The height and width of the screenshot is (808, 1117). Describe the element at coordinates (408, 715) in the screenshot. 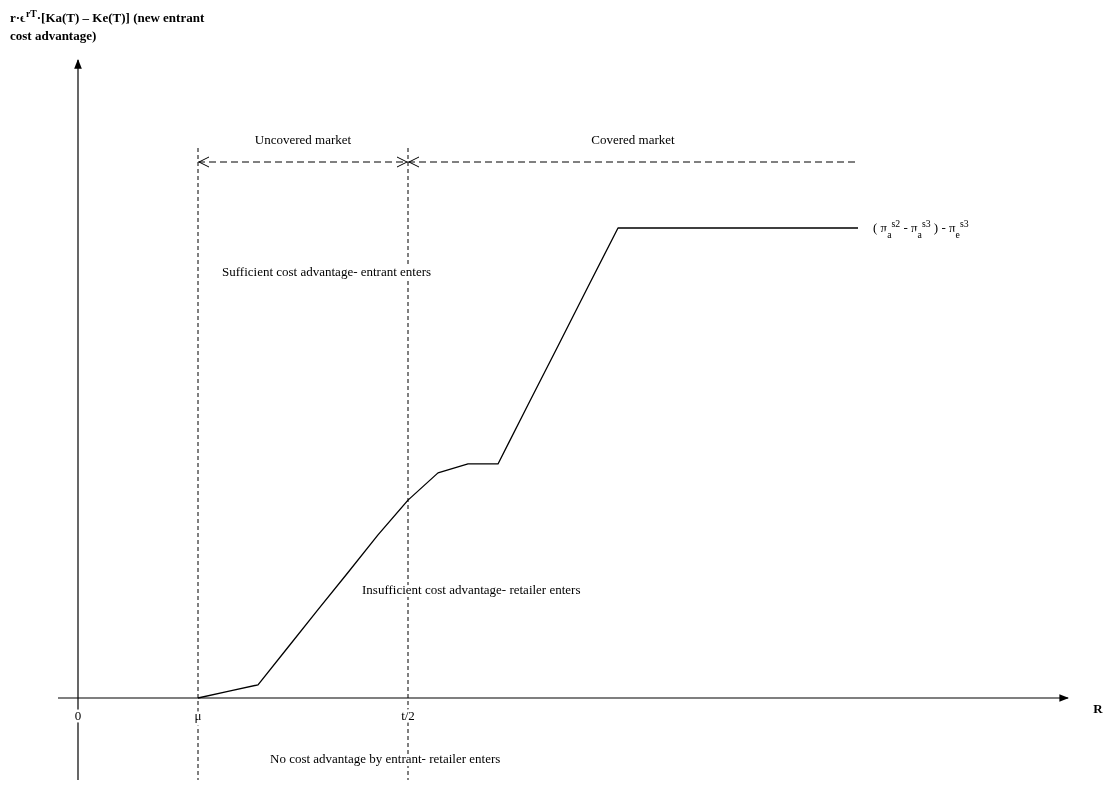

I see `x-tick-label: t/2` at that location.